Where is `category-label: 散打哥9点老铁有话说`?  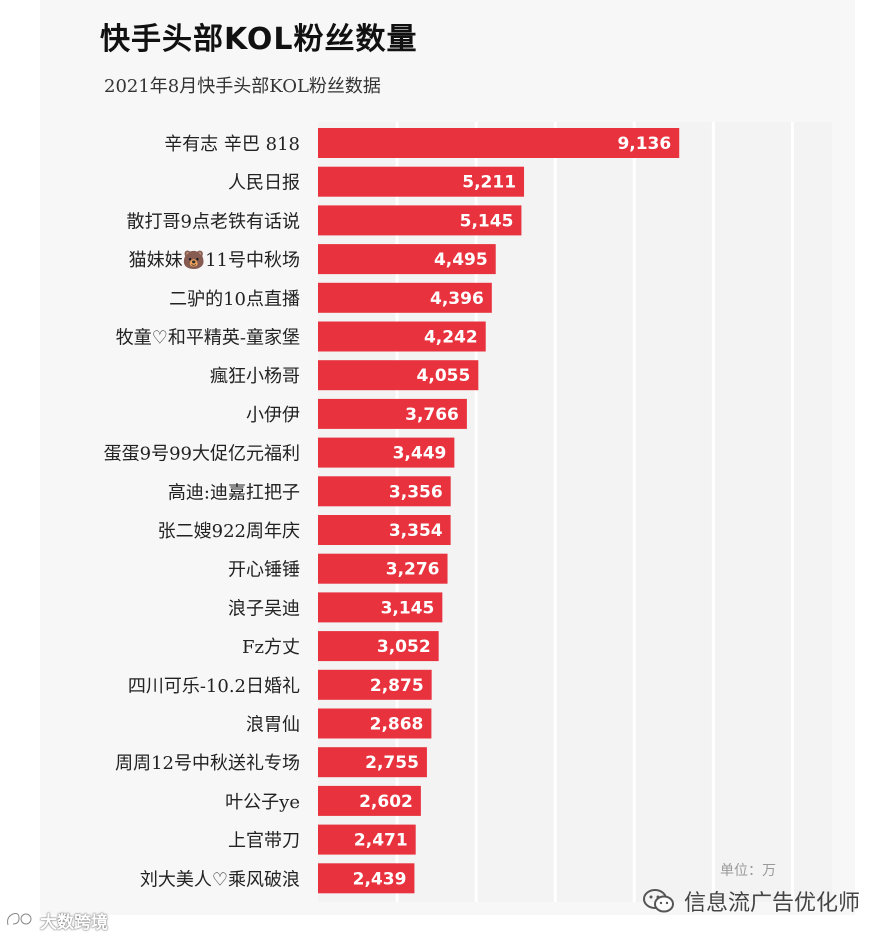 category-label: 散打哥9点老铁有话说 is located at coordinates (213, 221).